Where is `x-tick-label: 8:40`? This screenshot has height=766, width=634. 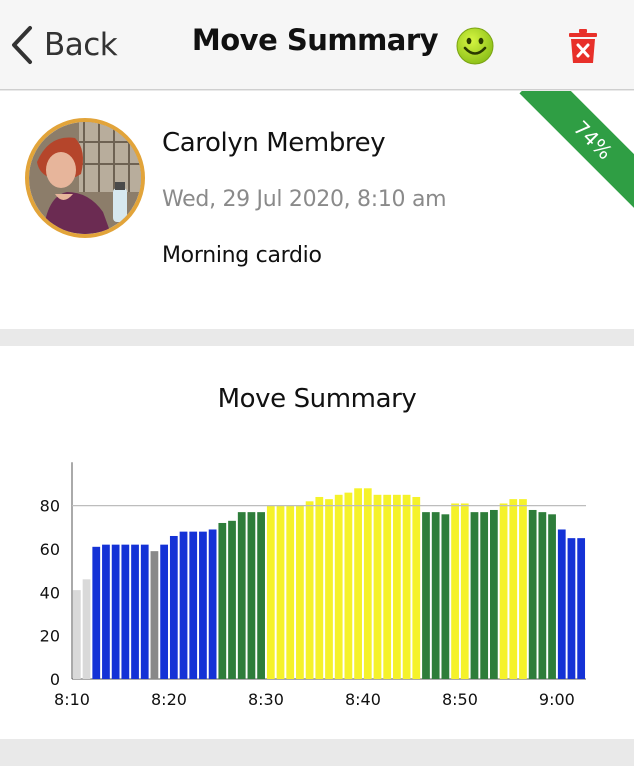 x-tick-label: 8:40 is located at coordinates (363, 699).